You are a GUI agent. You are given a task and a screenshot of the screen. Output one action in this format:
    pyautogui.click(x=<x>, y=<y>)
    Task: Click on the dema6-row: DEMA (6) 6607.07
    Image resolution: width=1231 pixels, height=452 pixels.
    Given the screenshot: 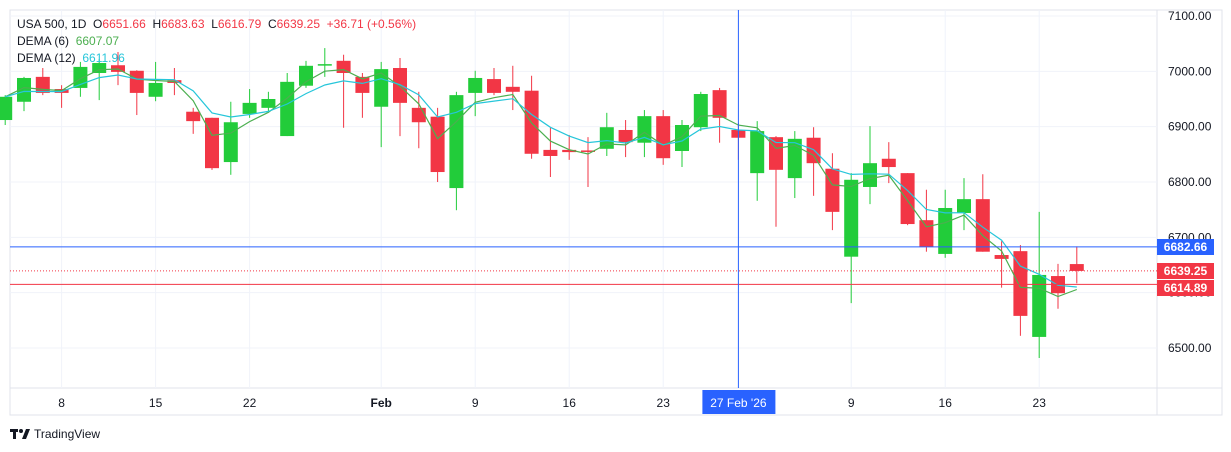 What is the action you would take?
    pyautogui.click(x=216, y=41)
    